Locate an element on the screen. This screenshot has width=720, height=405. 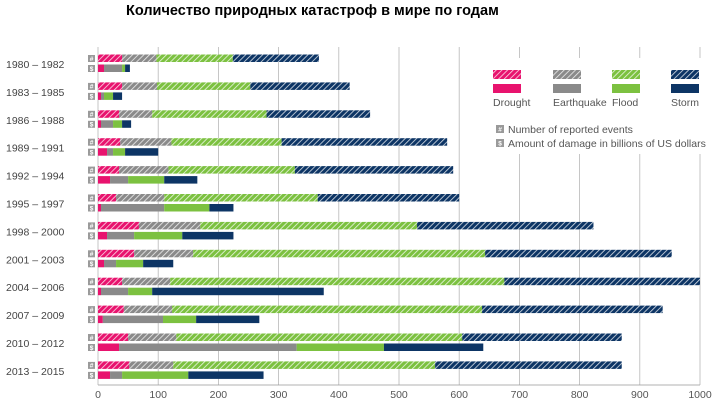
category-label: 1992 – 1994 is located at coordinates (35, 177).